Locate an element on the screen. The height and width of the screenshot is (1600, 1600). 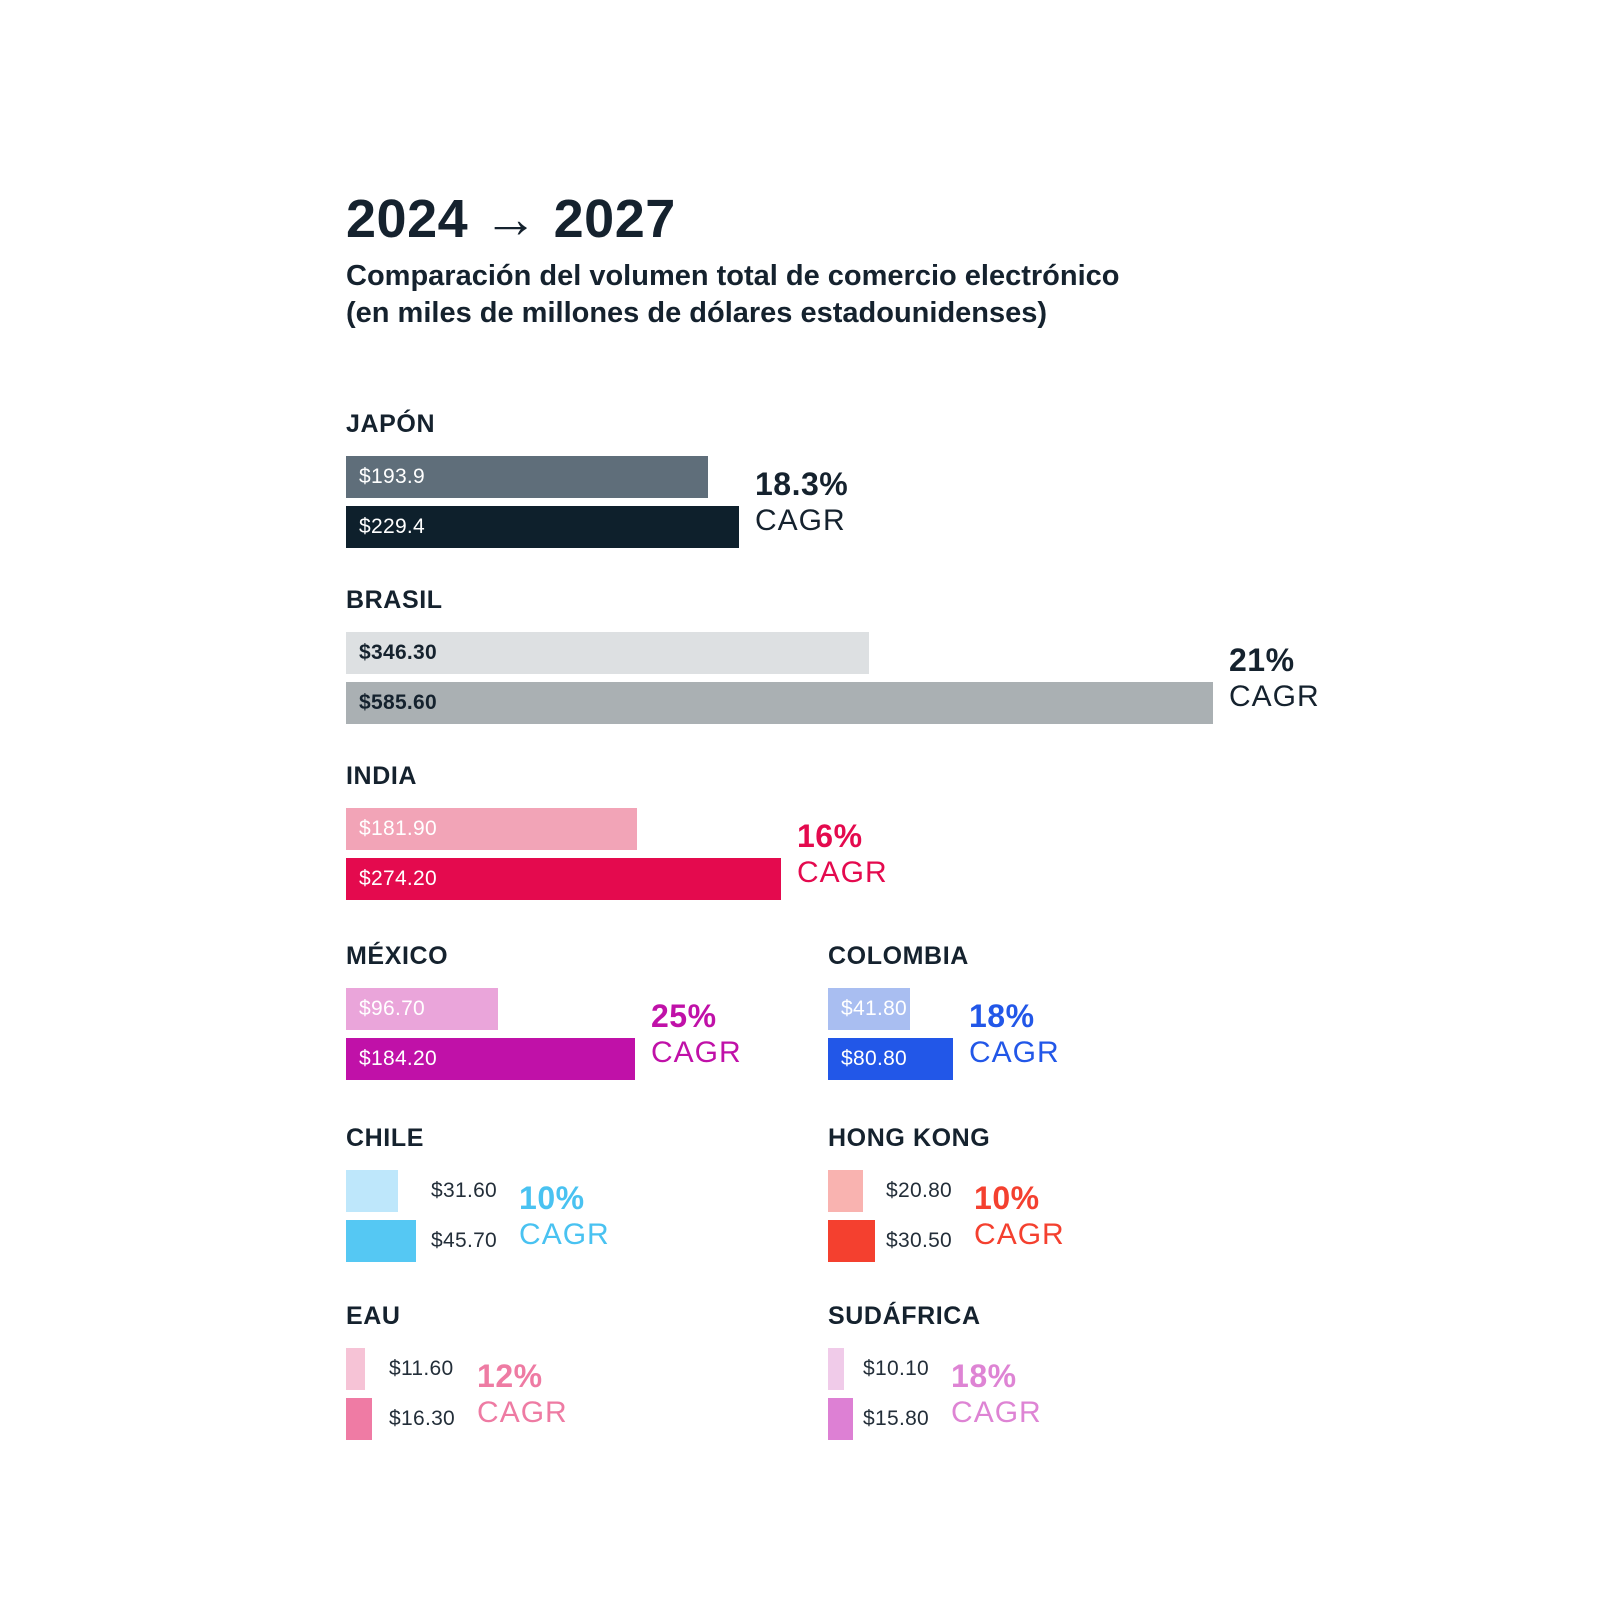
hongkong-bar-group: $20.80 $30.50 is located at coordinates (890, 1216).